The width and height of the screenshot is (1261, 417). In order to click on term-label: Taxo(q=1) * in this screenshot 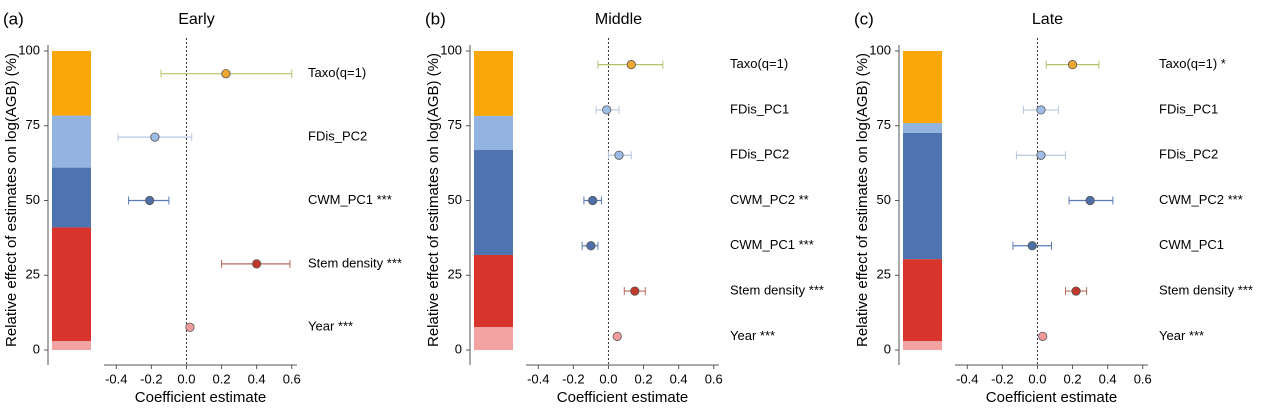, I will do `click(1192, 63)`.